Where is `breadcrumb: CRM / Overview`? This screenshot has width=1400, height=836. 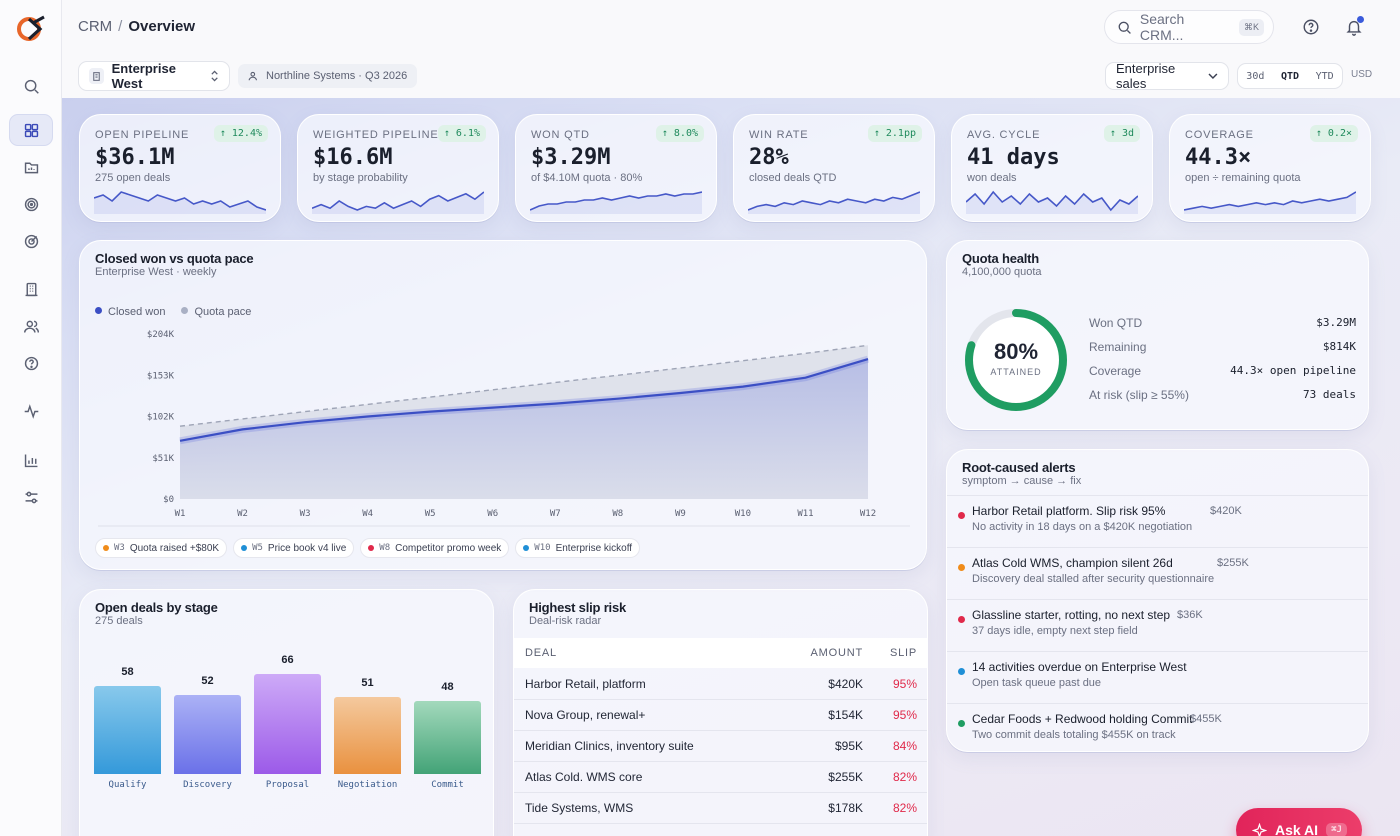
breadcrumb: CRM / Overview is located at coordinates (136, 26).